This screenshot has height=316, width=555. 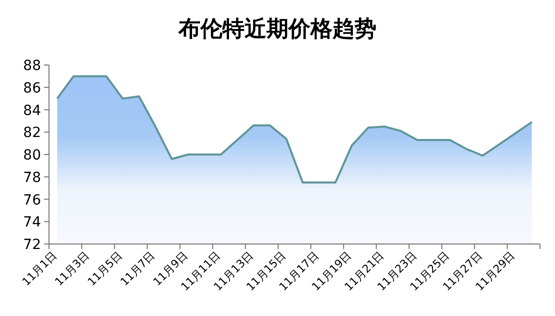 I want to click on y-tick-label: 78, so click(x=32, y=178).